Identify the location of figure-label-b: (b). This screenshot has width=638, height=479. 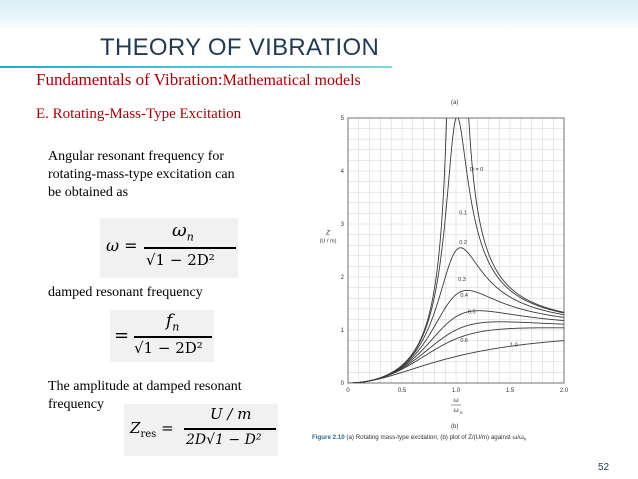
(454, 427).